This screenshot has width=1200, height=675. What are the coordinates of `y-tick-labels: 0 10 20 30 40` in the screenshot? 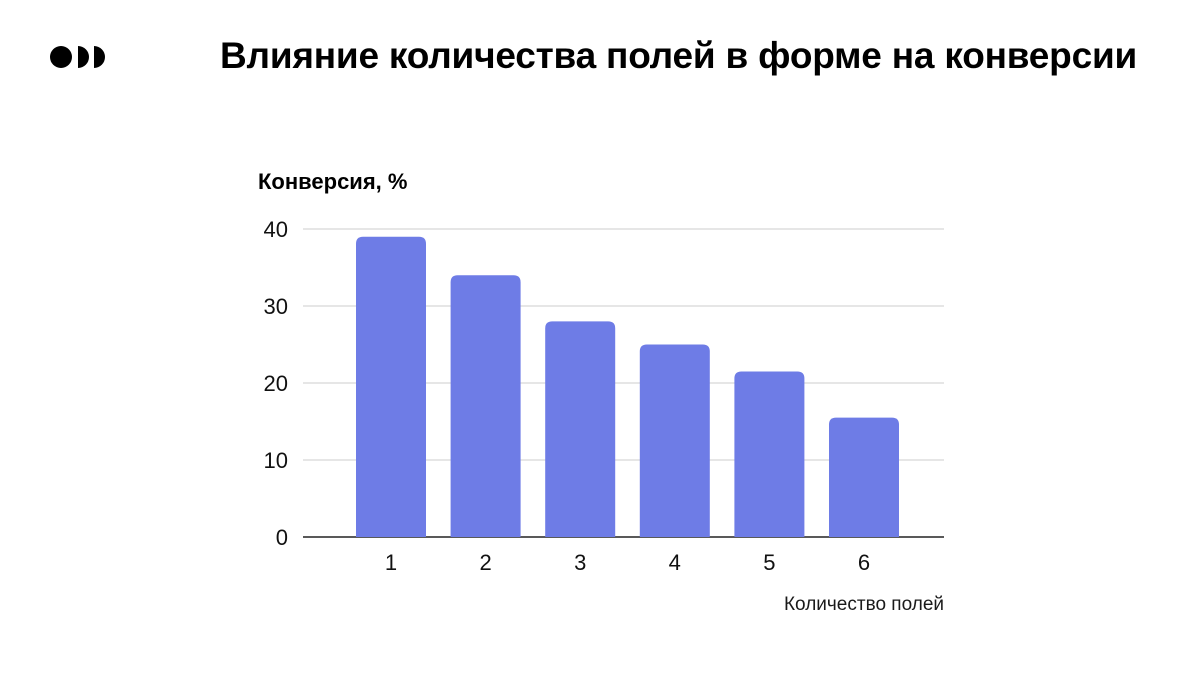 It's located at (276, 383).